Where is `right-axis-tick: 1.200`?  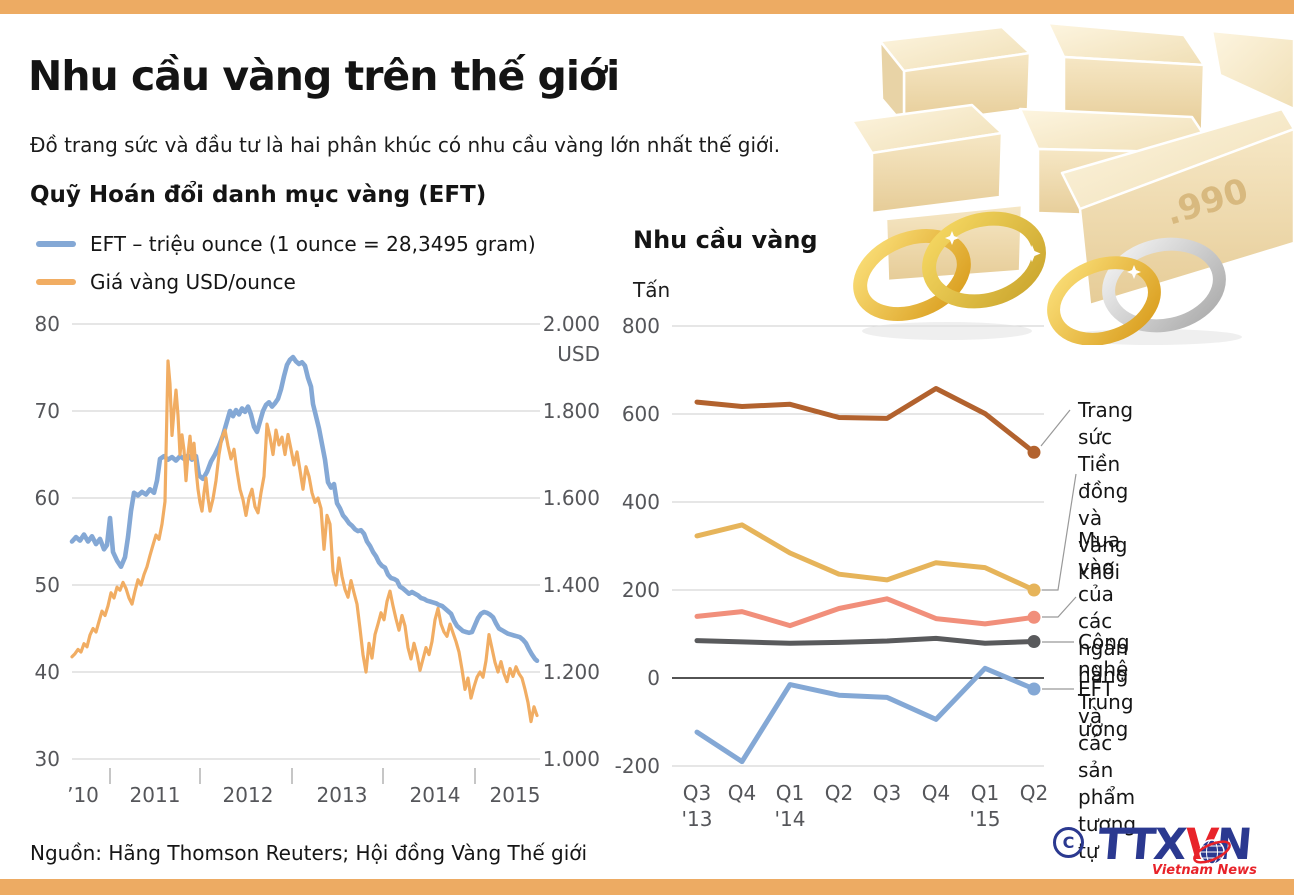 right-axis-tick: 1.200 is located at coordinates (571, 672).